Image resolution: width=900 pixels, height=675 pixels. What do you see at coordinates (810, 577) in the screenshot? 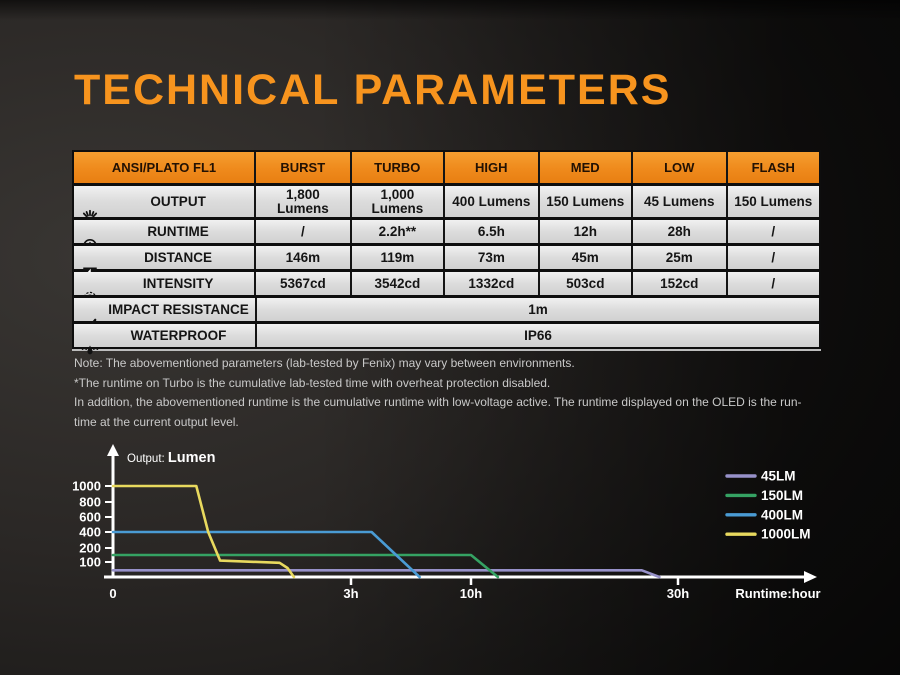
I see `x-axis-arrow-icon` at bounding box center [810, 577].